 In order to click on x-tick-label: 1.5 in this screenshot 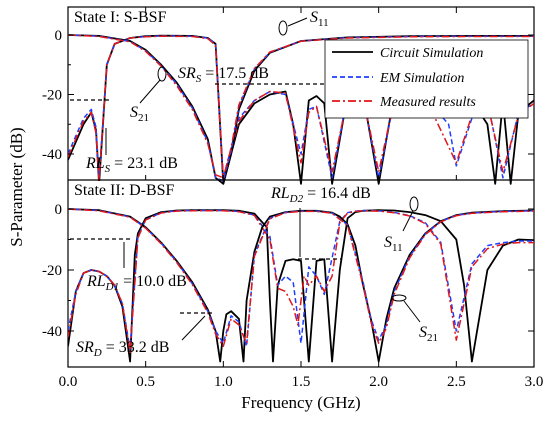, I will do `click(301, 382)`.